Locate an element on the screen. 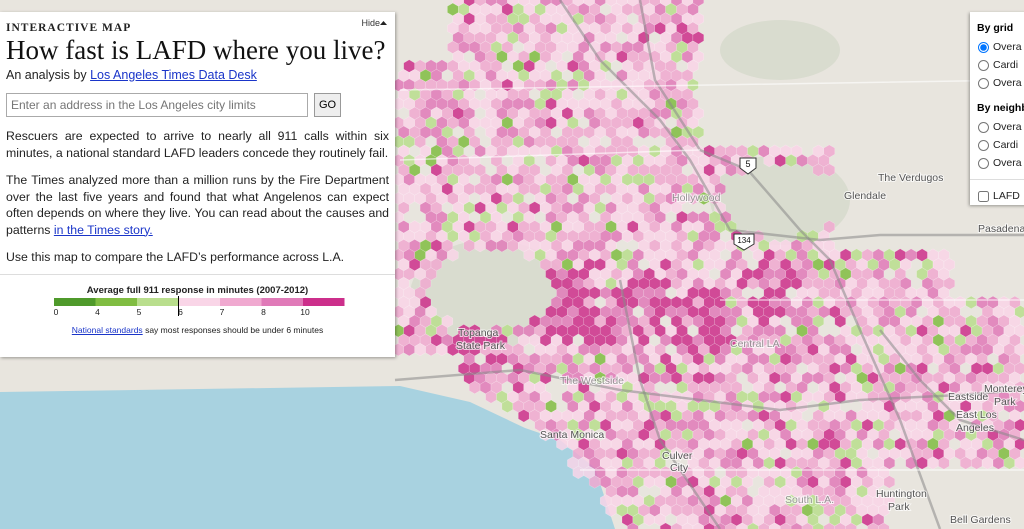 This screenshot has height=529, width=1024. place-label: South L.A. is located at coordinates (809, 500).